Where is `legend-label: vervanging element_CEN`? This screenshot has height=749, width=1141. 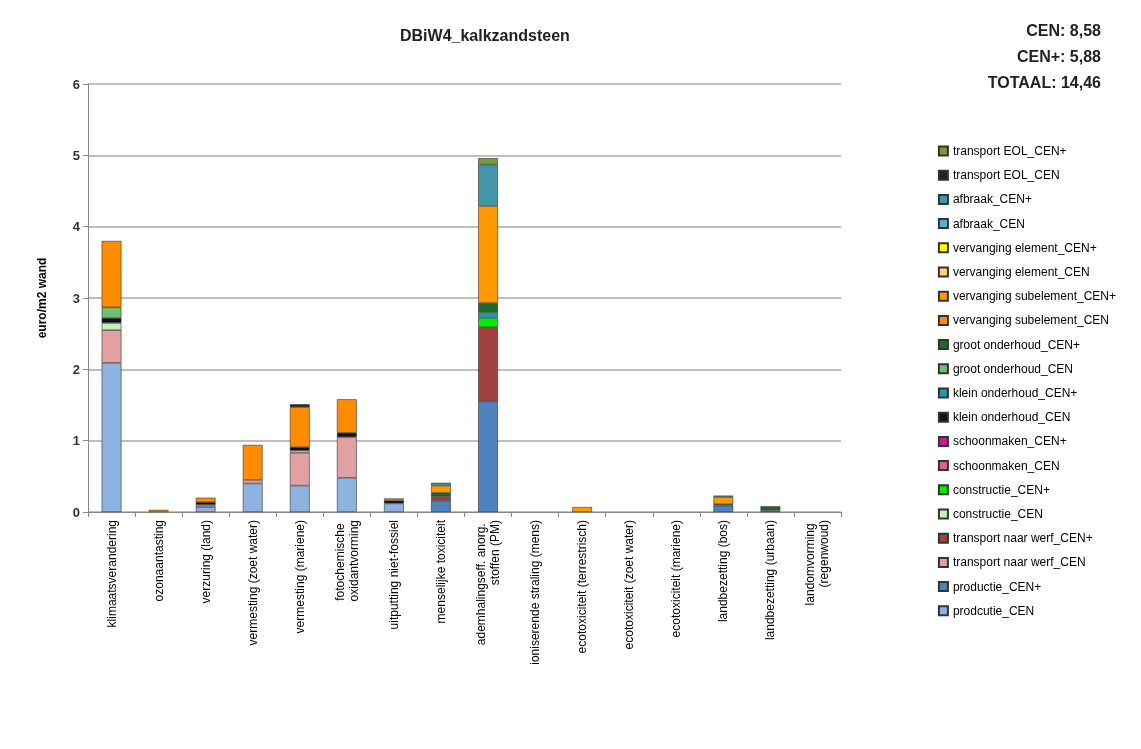
legend-label: vervanging element_CEN is located at coordinates (1021, 272).